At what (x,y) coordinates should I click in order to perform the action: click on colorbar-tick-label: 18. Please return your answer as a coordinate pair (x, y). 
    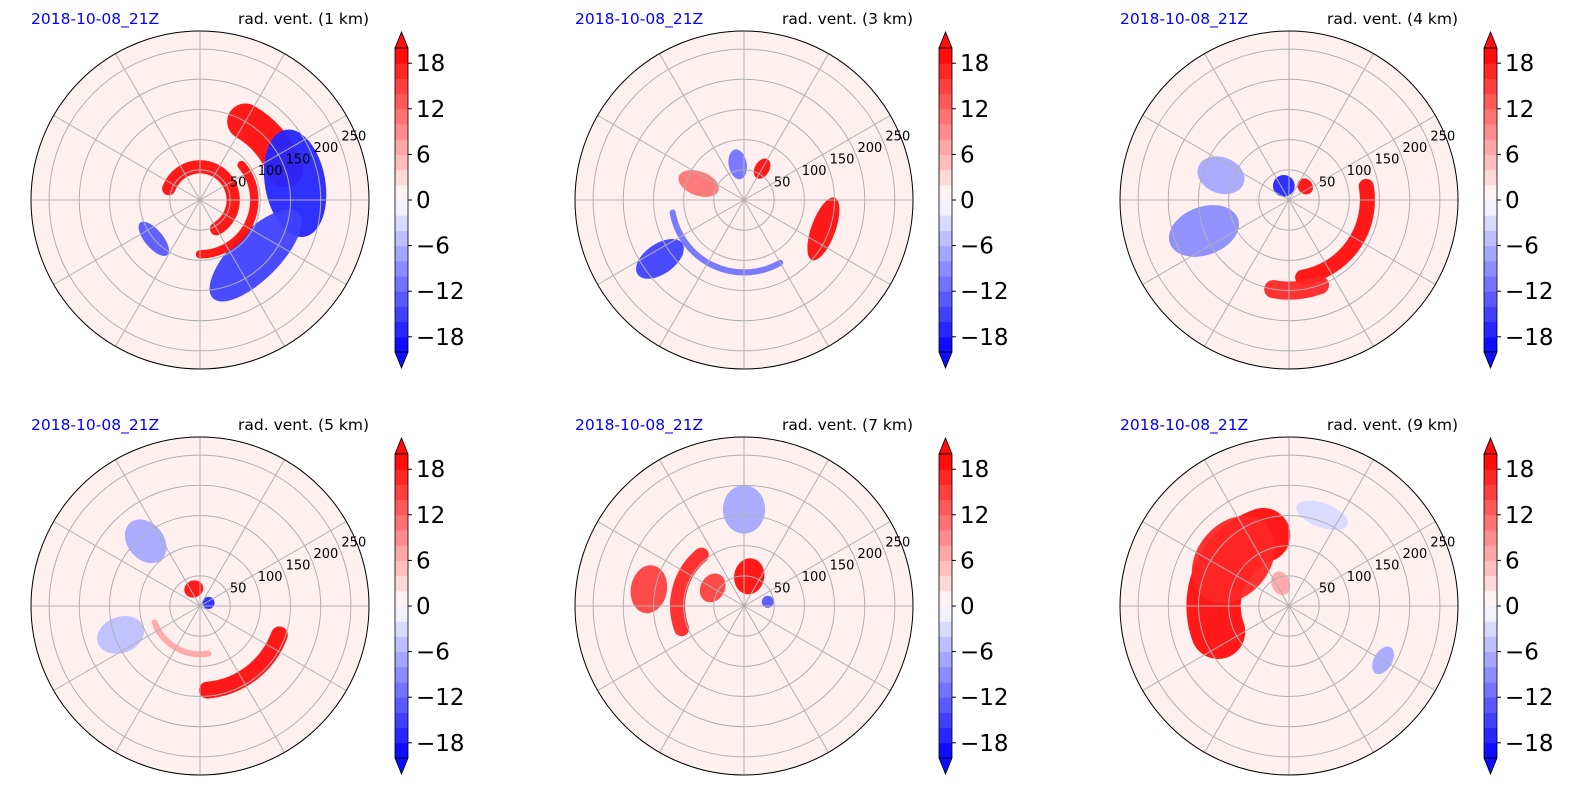
    Looking at the image, I should click on (974, 470).